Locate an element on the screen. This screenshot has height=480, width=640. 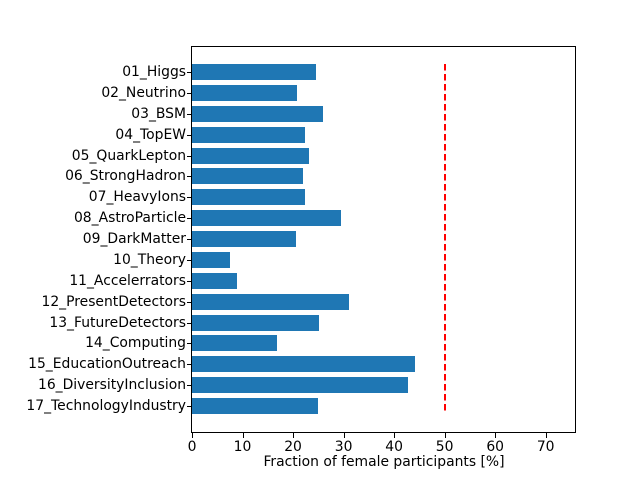
bar-15_EducationOutreach is located at coordinates (304, 364).